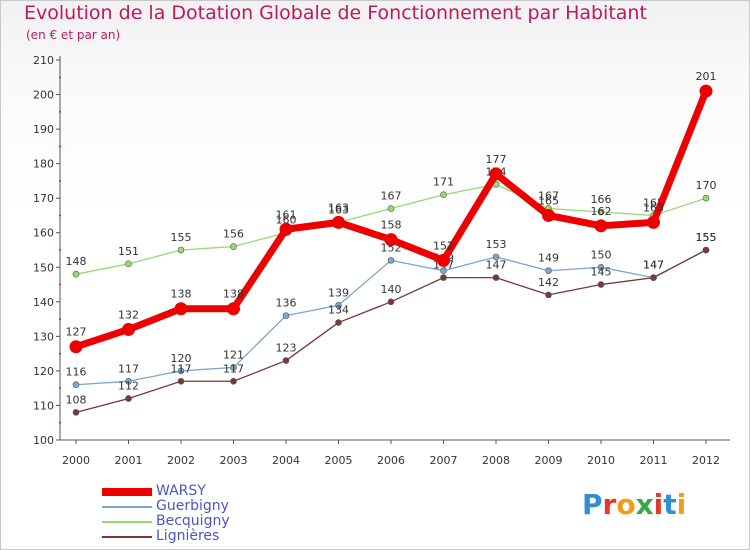 The height and width of the screenshot is (550, 750). Describe the element at coordinates (601, 199) in the screenshot. I see `data-label: 166` at that location.